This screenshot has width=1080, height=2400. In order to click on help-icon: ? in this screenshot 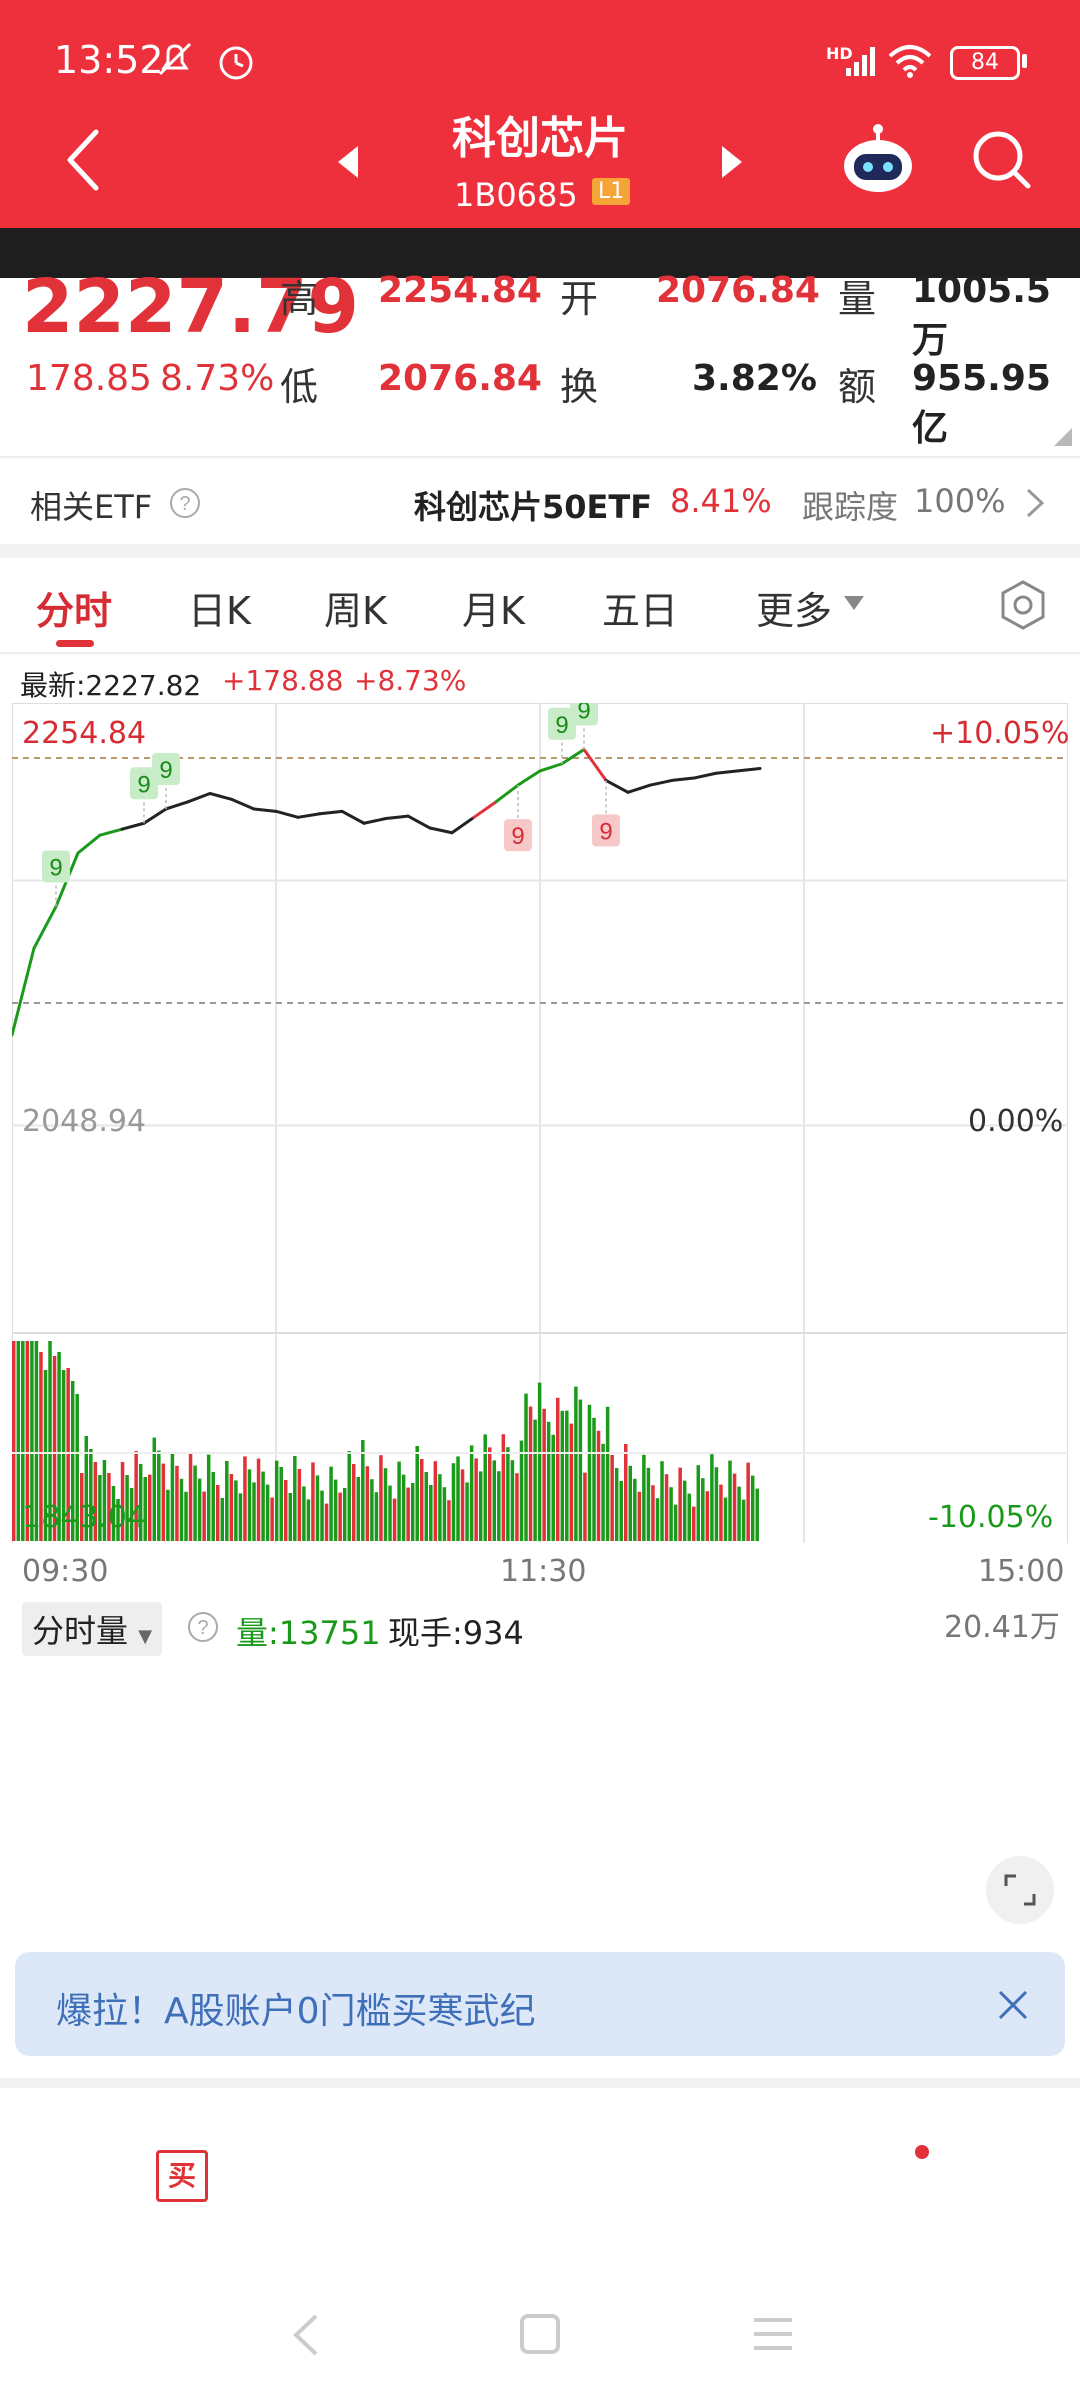, I will do `click(185, 503)`.